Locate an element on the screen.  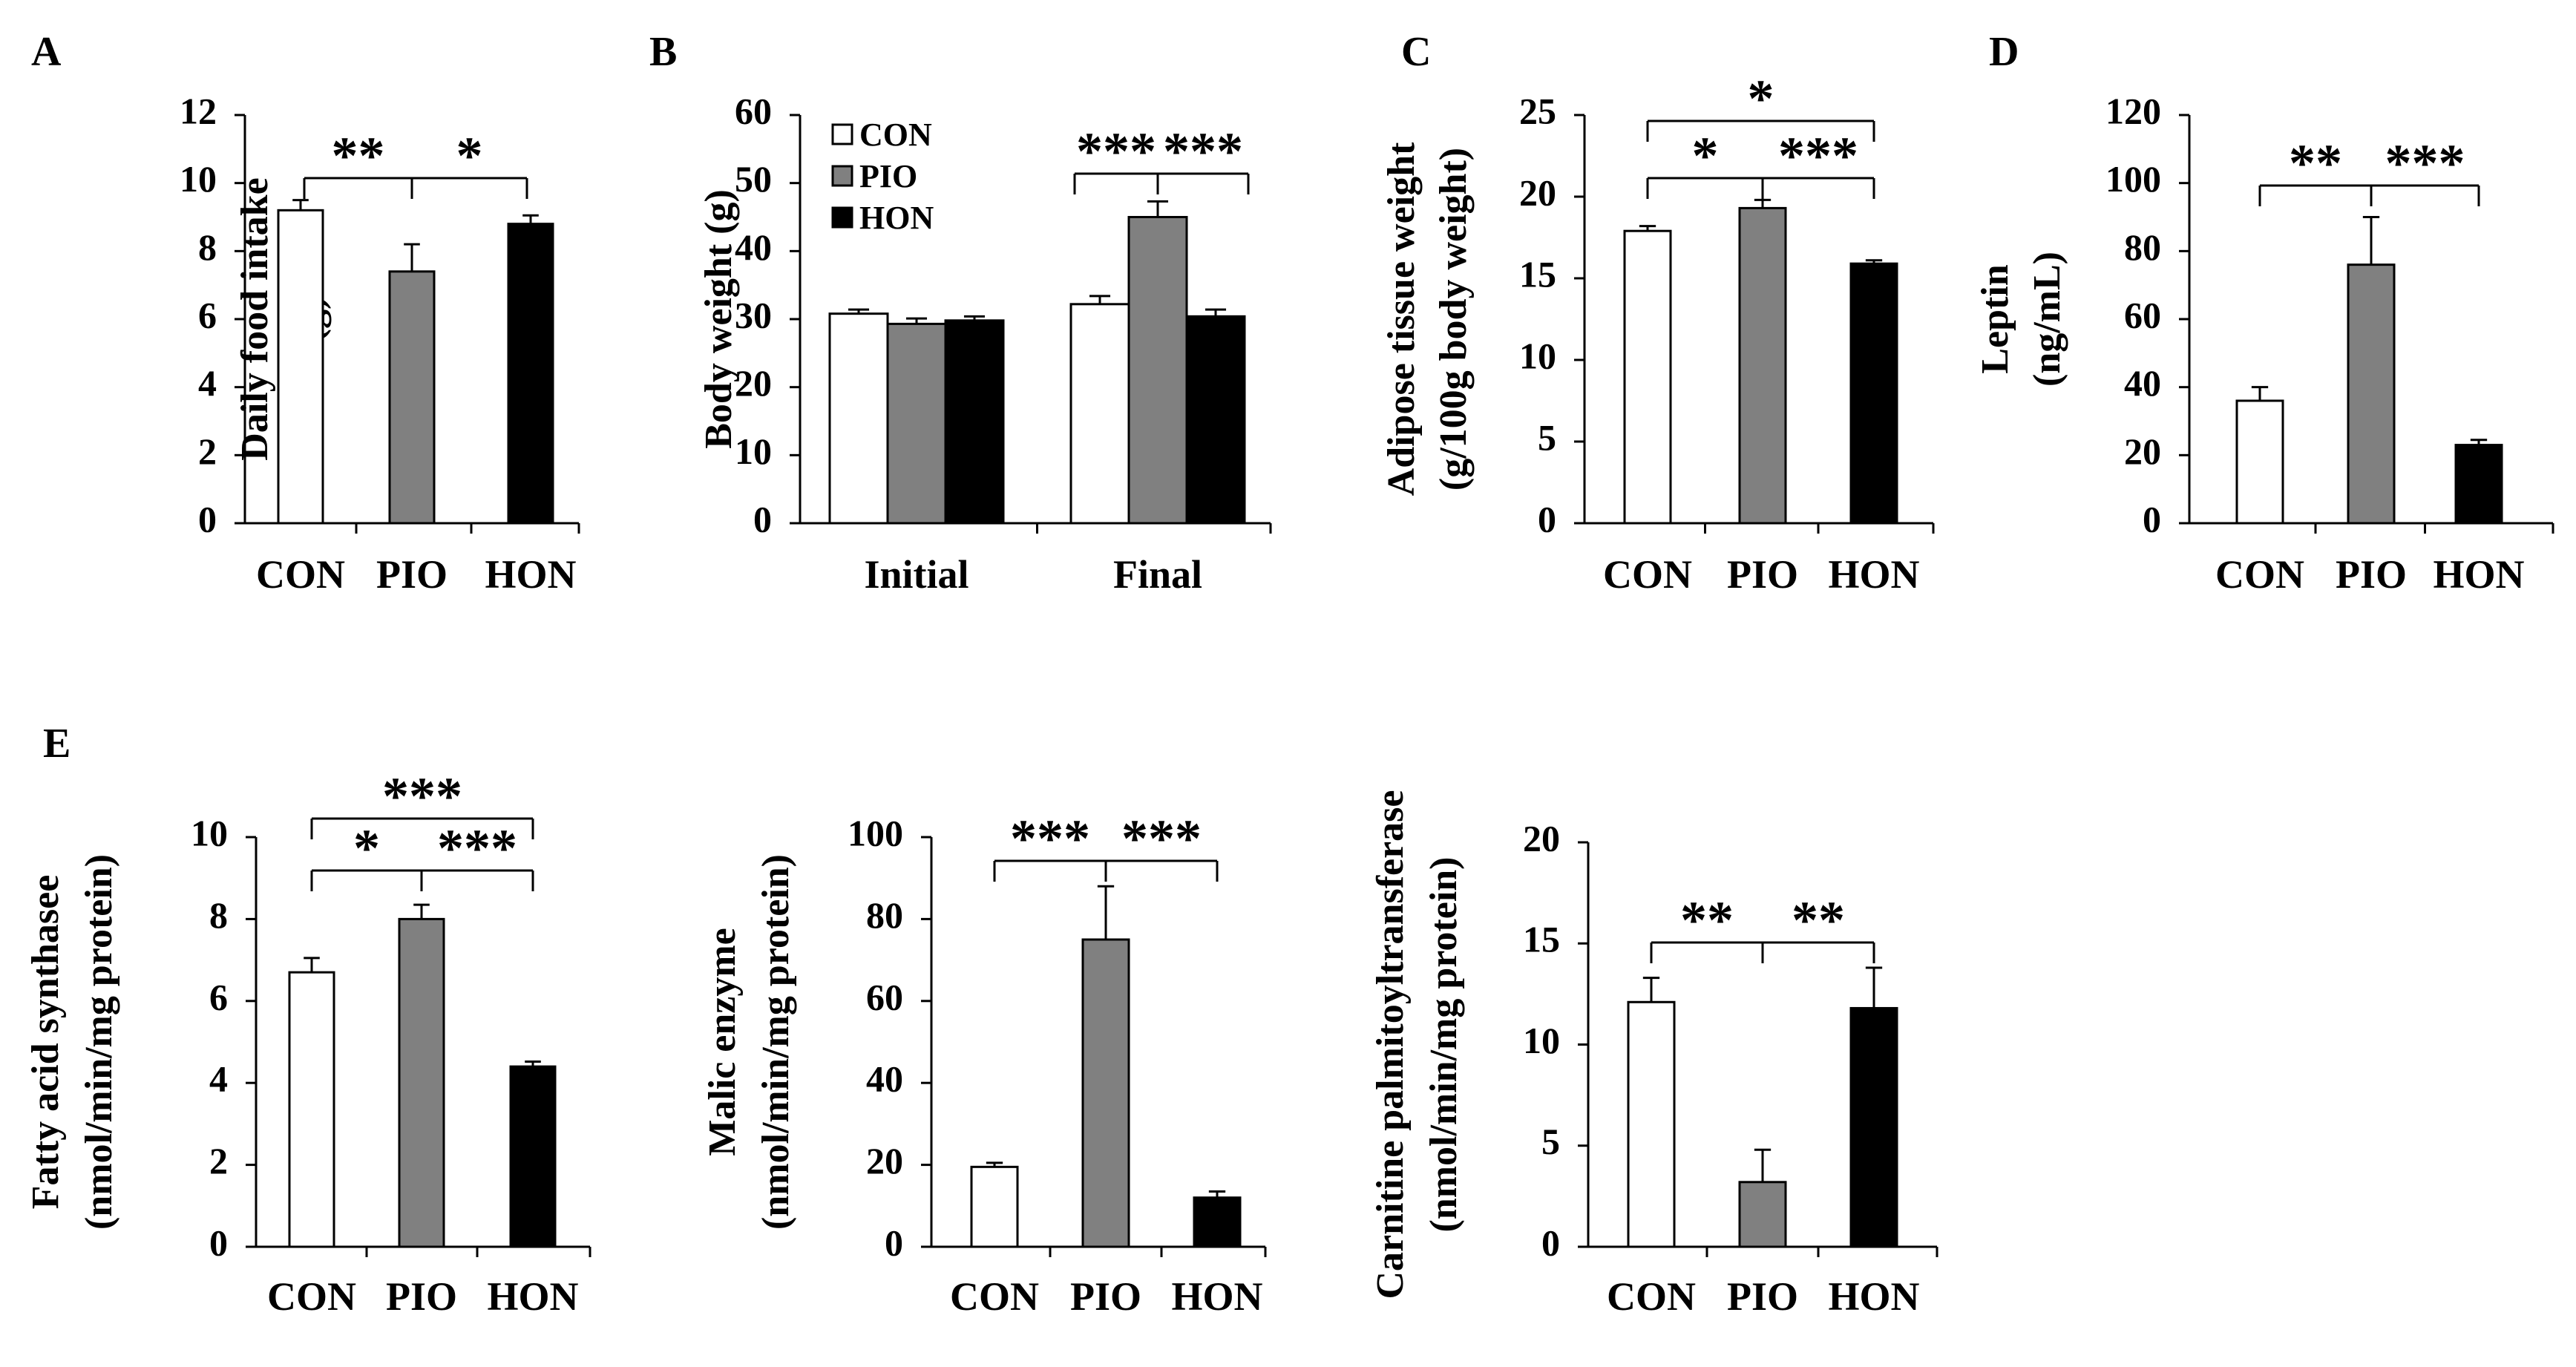
panel-3-y-tick-label: 25 is located at coordinates (1537, 110).